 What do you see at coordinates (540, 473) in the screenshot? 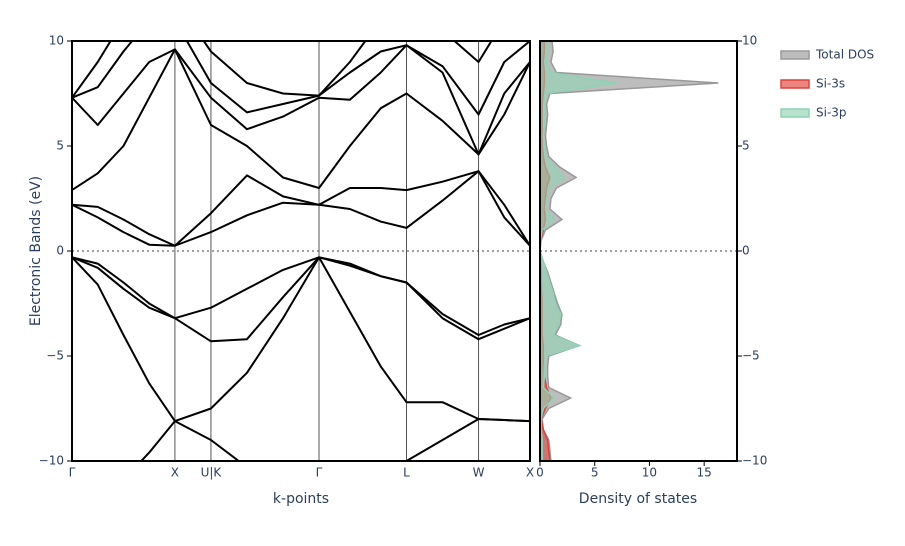
I see `x-tick-label: 0` at bounding box center [540, 473].